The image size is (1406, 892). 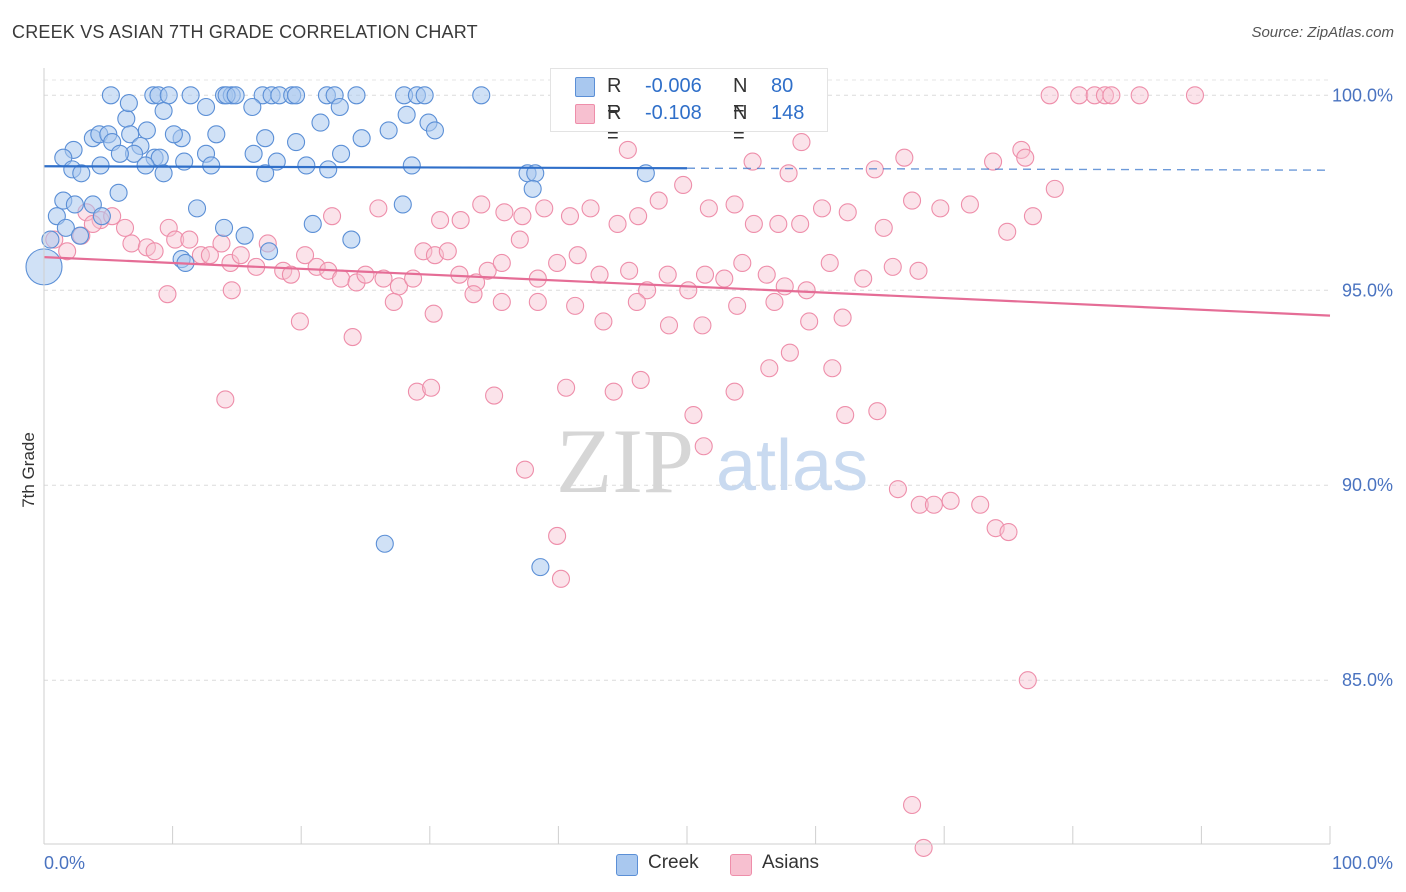 I want to click on creek-legend-label: Creek, so click(x=673, y=862).